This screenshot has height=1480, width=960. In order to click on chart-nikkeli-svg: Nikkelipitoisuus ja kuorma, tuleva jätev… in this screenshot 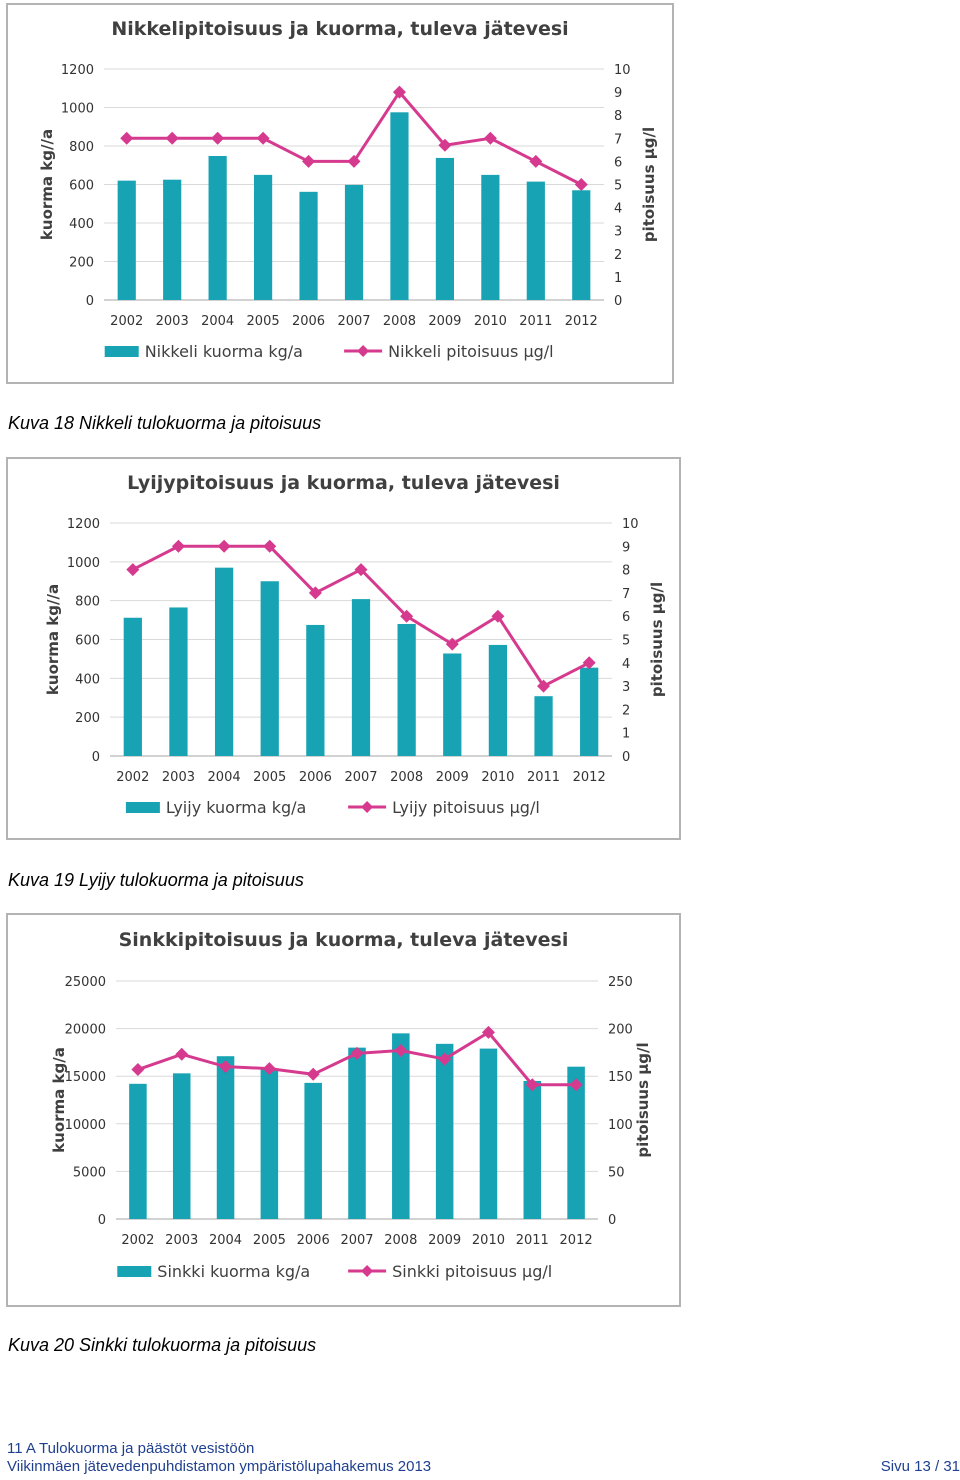, I will do `click(348, 189)`.